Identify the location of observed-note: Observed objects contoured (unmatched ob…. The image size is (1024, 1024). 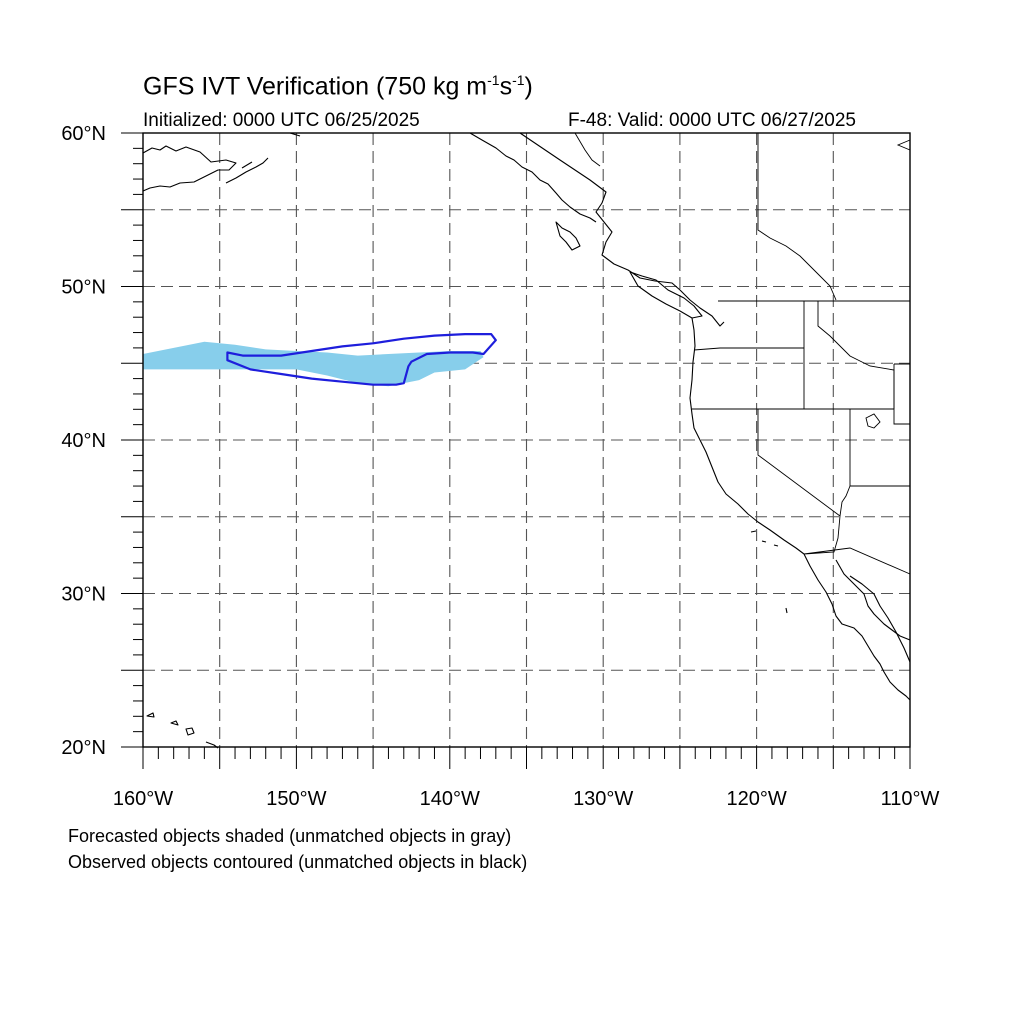
(298, 862).